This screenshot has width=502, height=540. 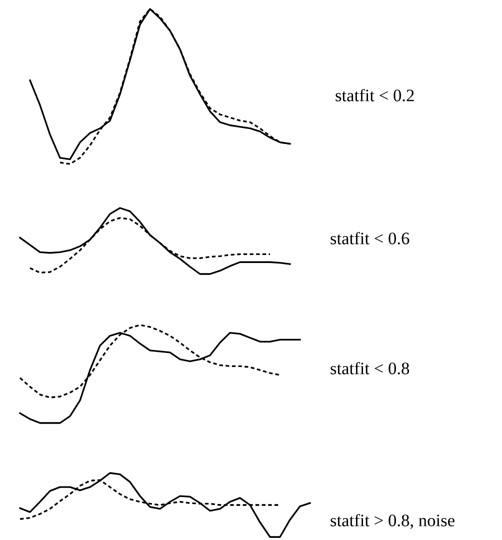 What do you see at coordinates (370, 368) in the screenshot?
I see `text: statfit < 0.8` at bounding box center [370, 368].